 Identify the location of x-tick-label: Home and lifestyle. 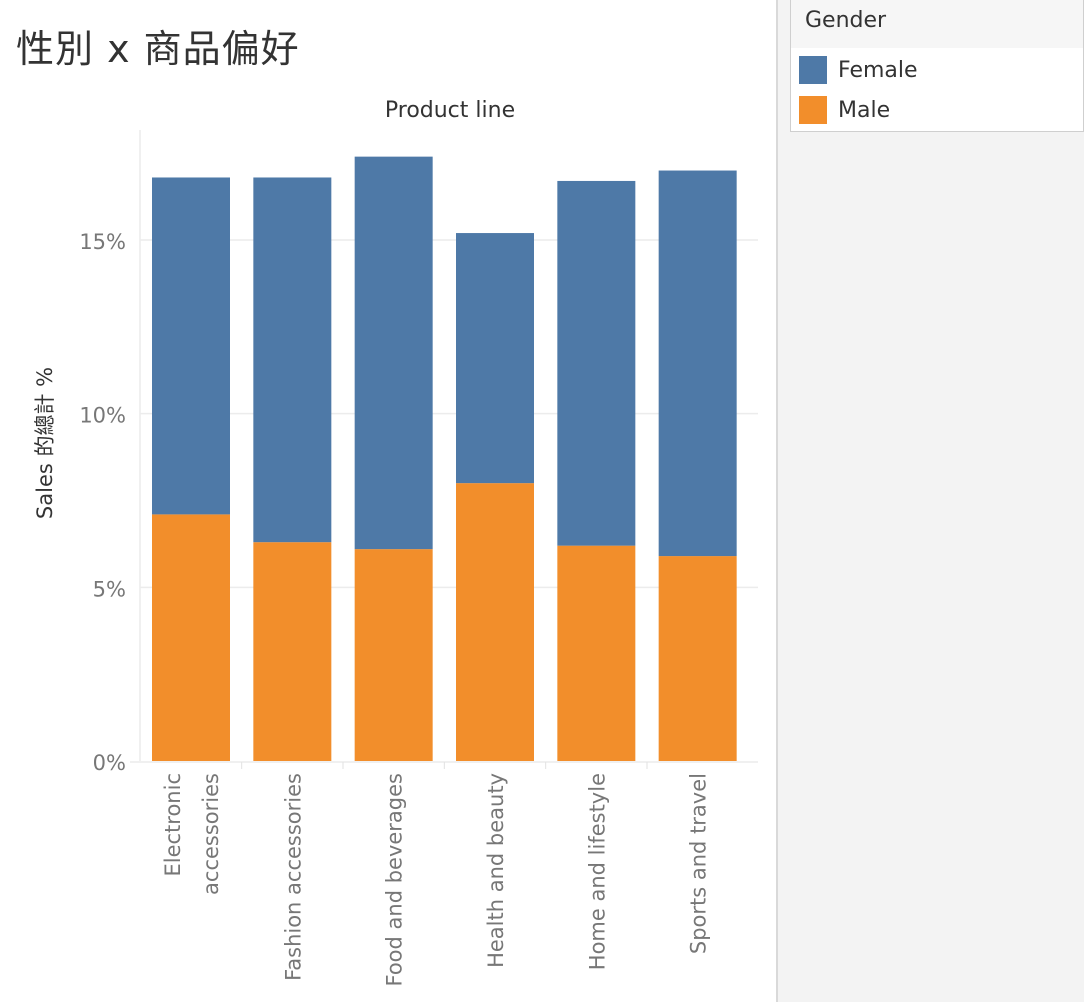
(597, 871).